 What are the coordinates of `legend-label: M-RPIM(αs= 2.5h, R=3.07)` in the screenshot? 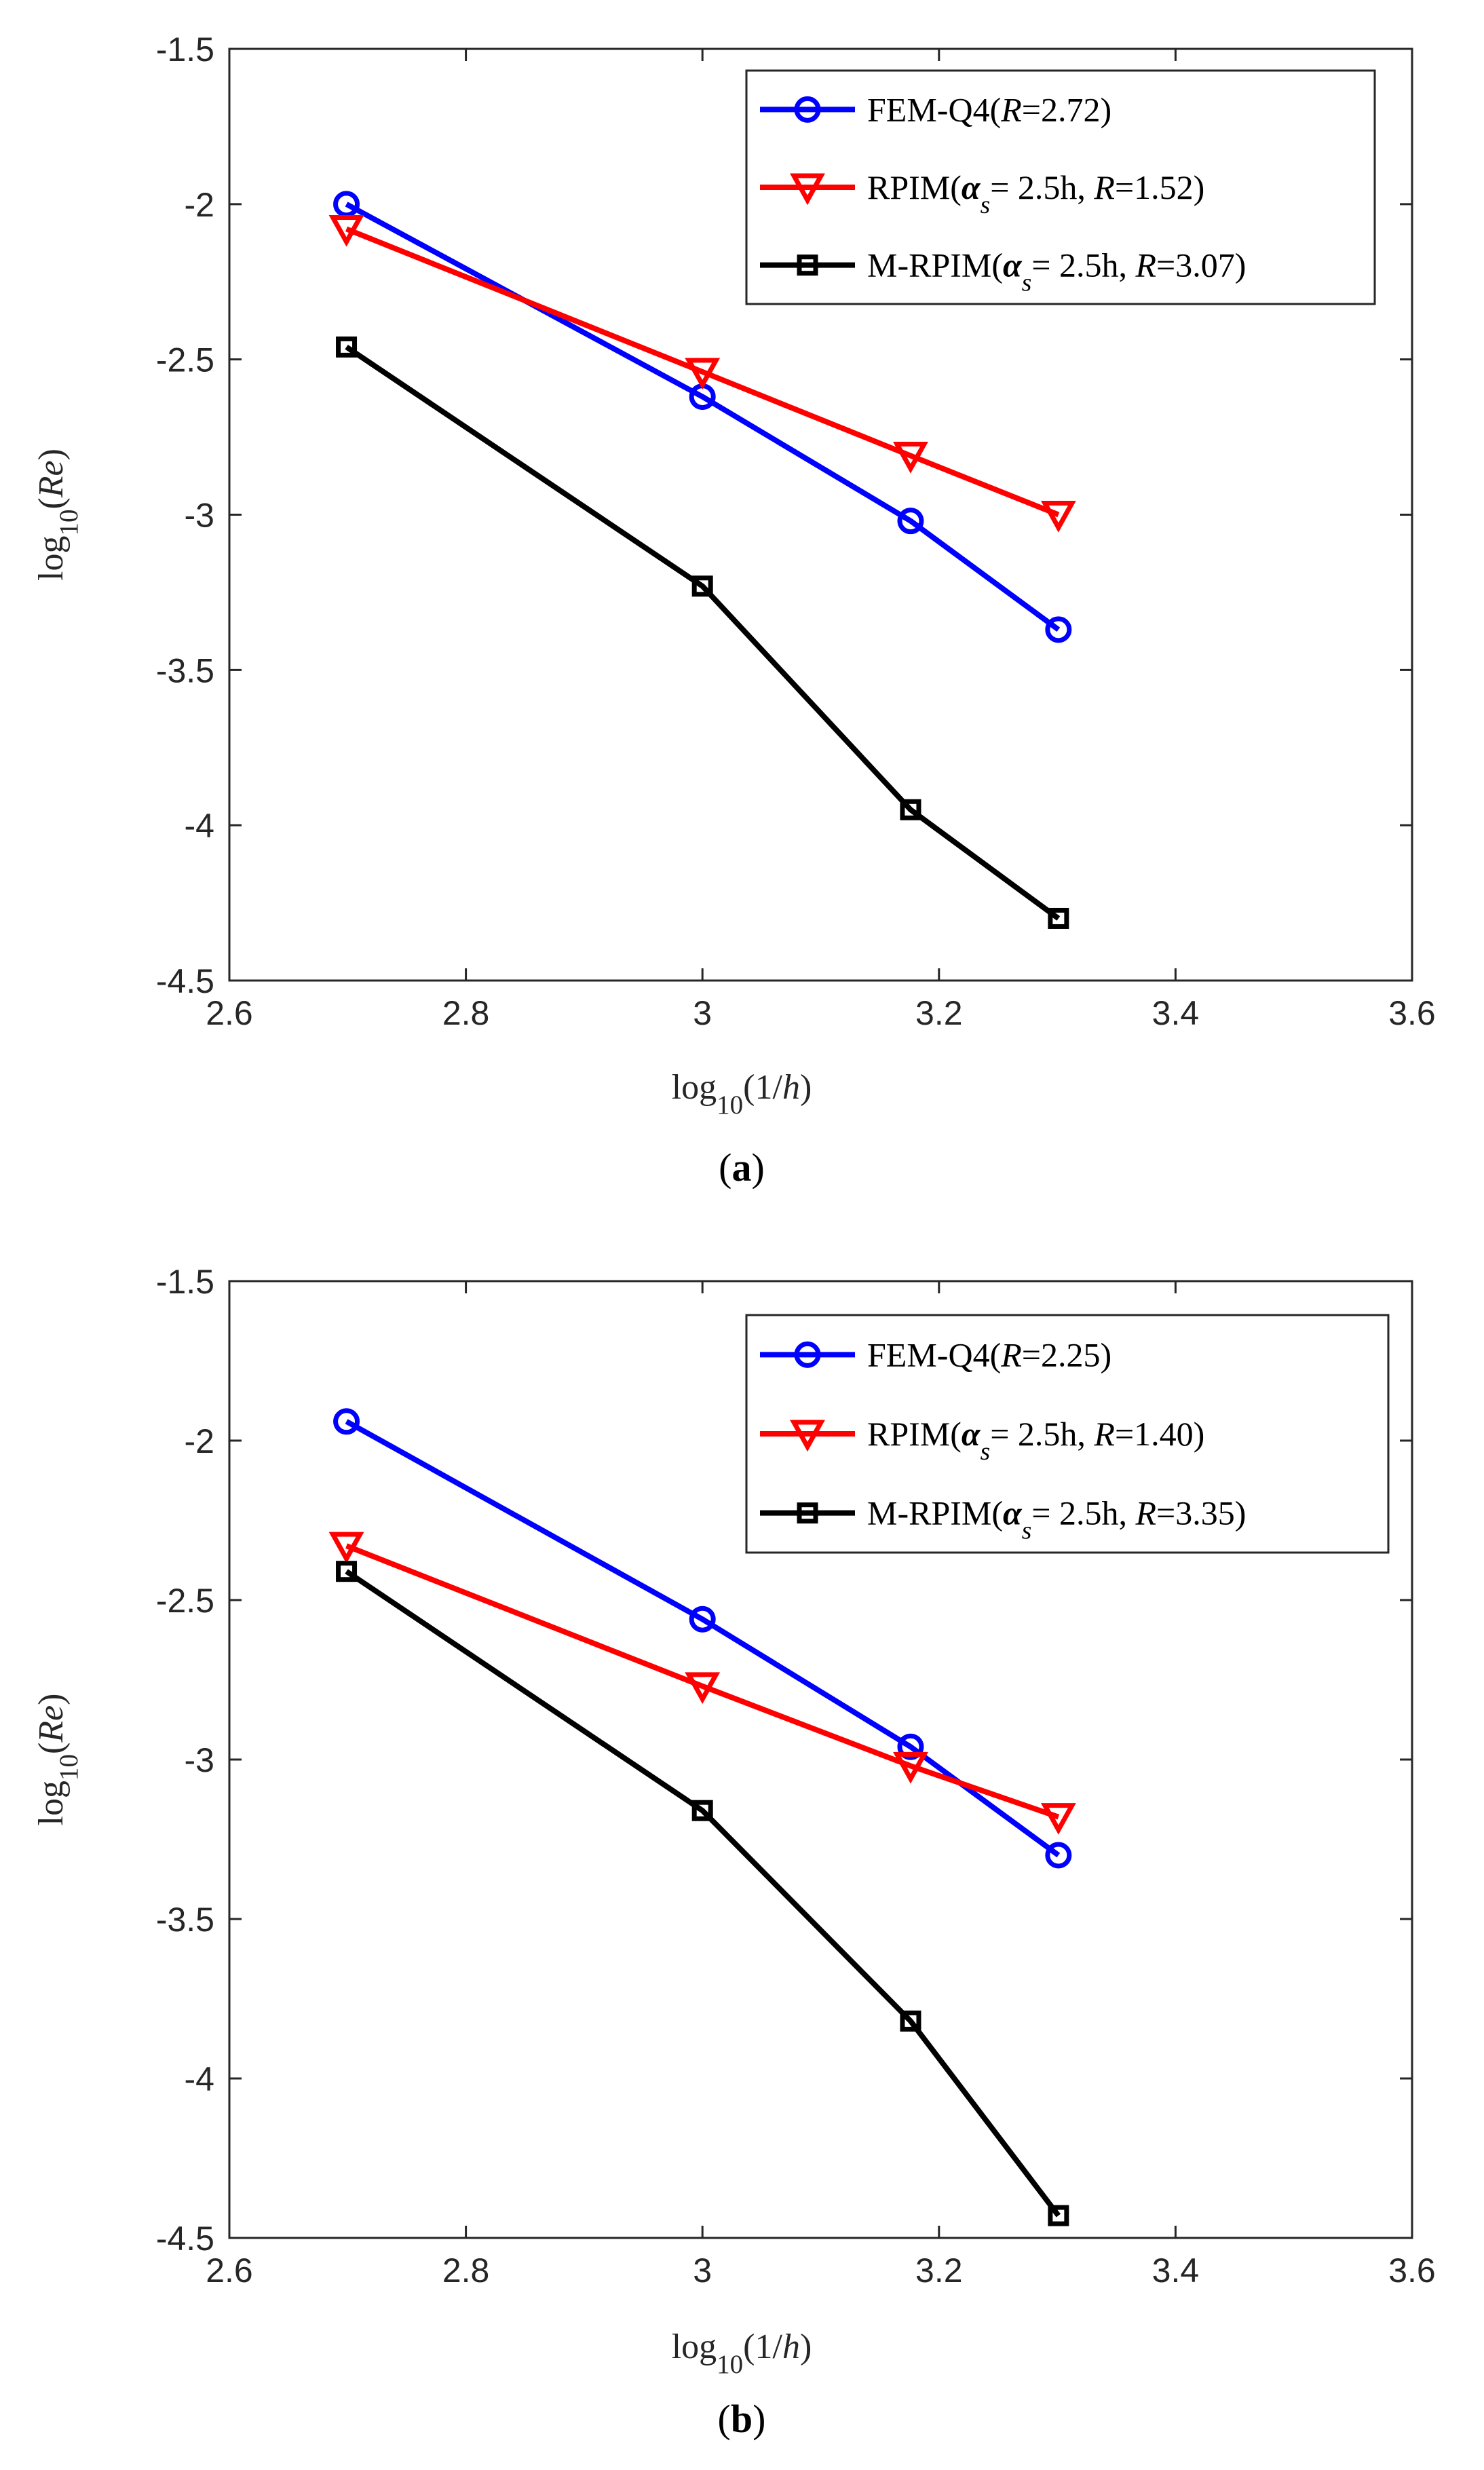 It's located at (1056, 271).